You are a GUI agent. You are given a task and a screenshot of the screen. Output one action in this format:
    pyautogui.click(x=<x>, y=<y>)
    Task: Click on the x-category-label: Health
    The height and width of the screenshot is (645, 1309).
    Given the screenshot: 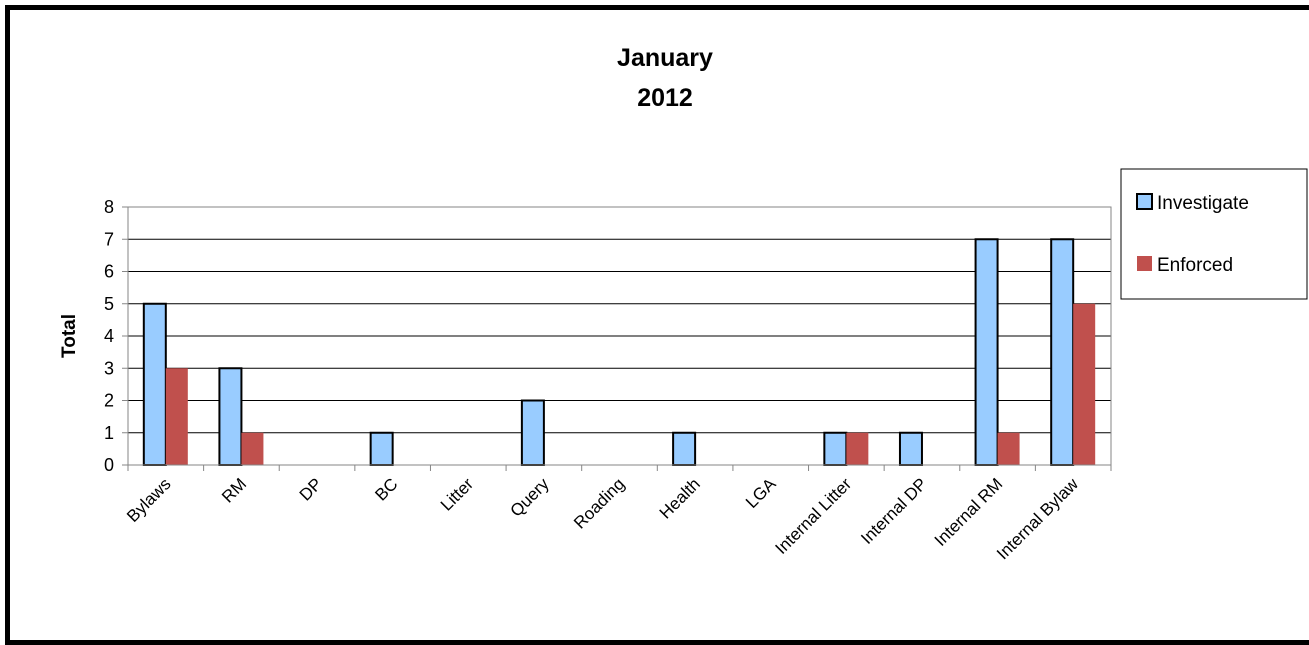 What is the action you would take?
    pyautogui.click(x=680, y=498)
    